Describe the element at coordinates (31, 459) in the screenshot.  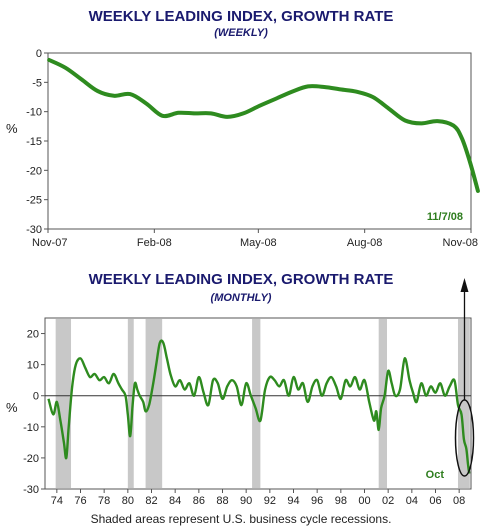
I see `bottom-y-tick-label: -20` at that location.